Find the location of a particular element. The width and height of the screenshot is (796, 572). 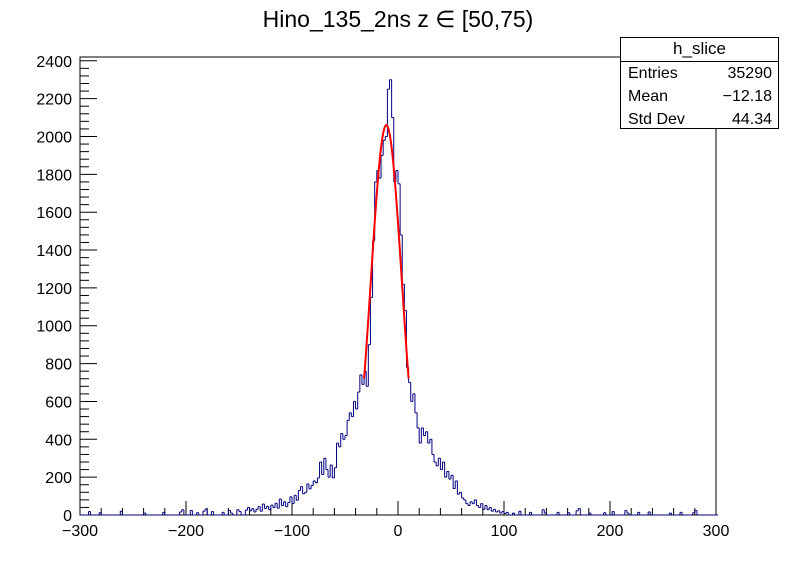

stats-value-stddev: 44.34 is located at coordinates (751, 119).